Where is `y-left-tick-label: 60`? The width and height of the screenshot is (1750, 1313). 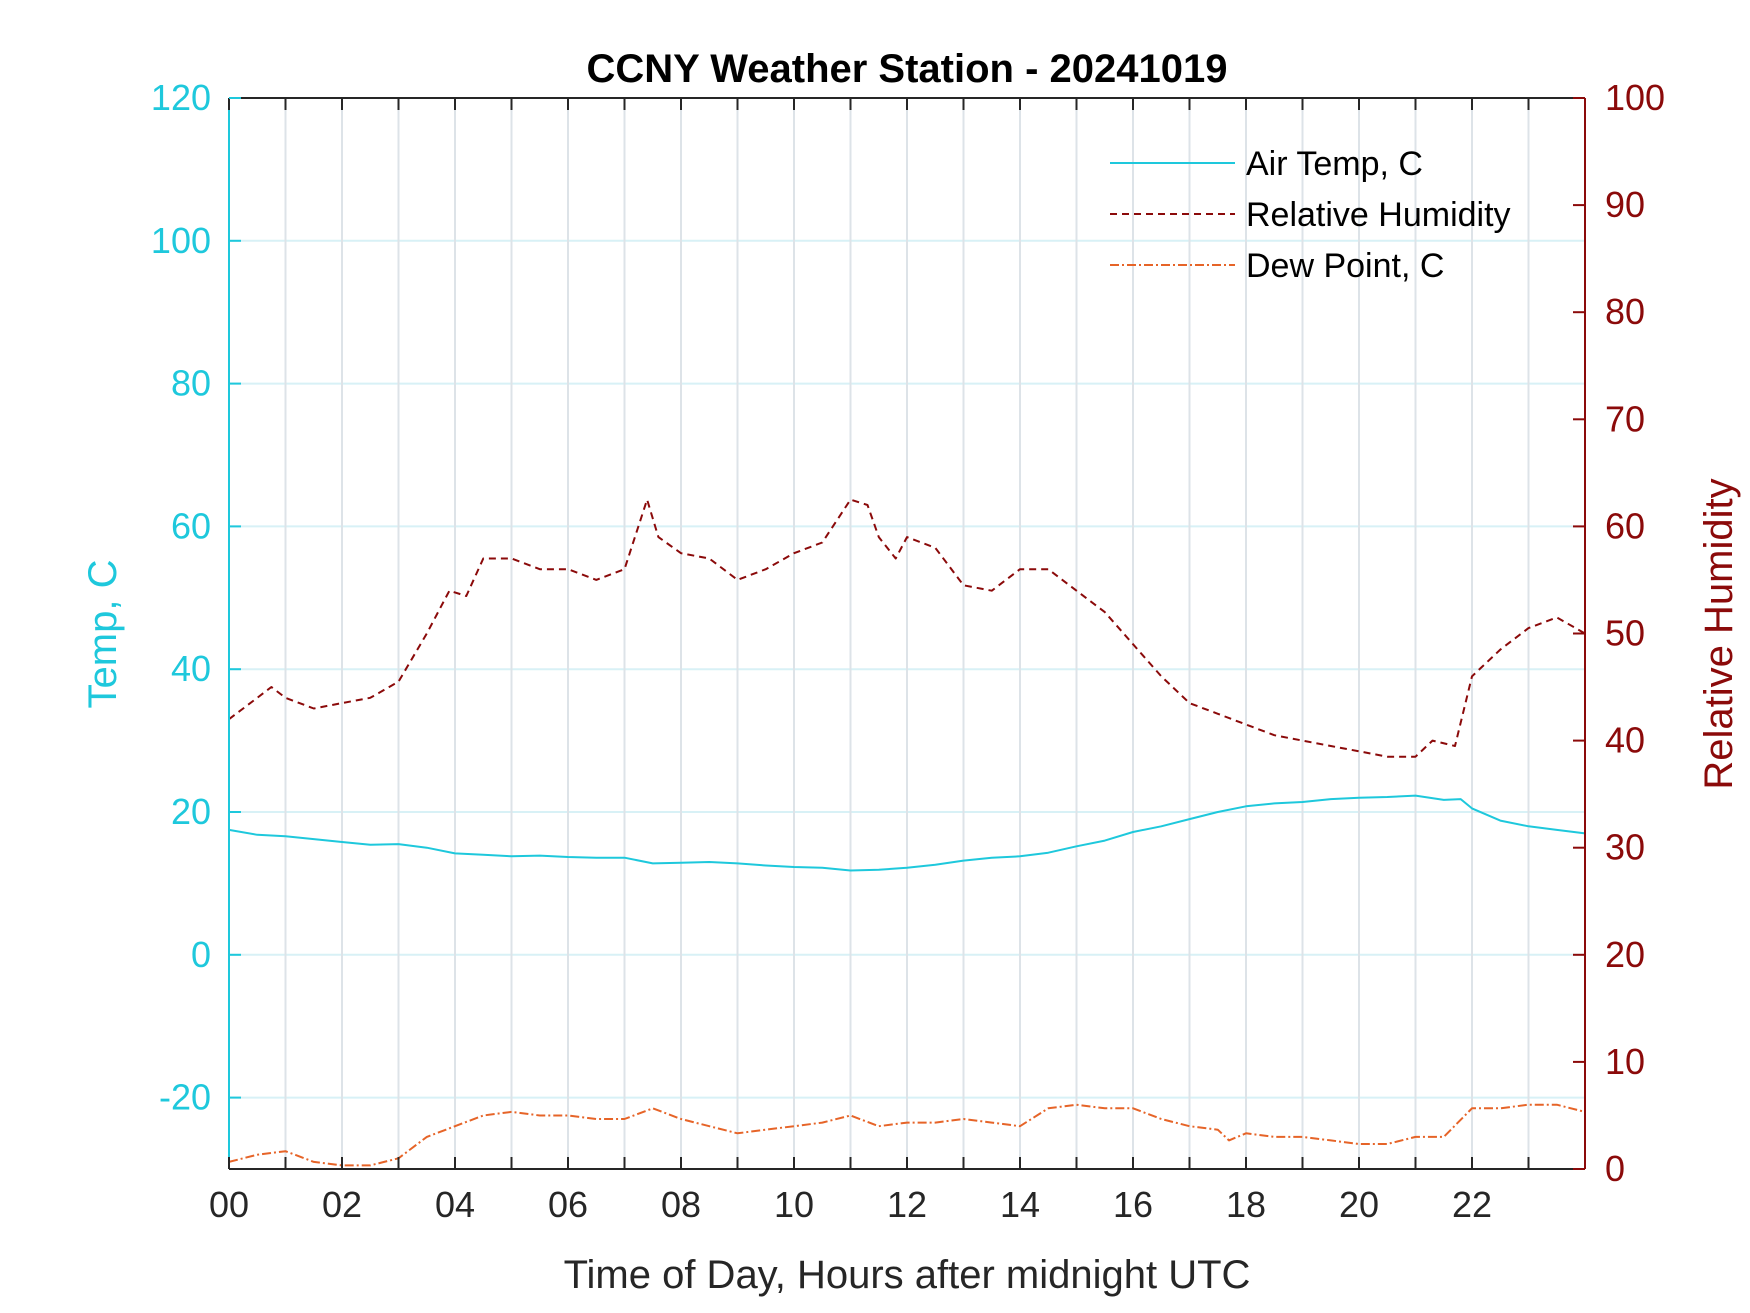
y-left-tick-label: 60 is located at coordinates (191, 525).